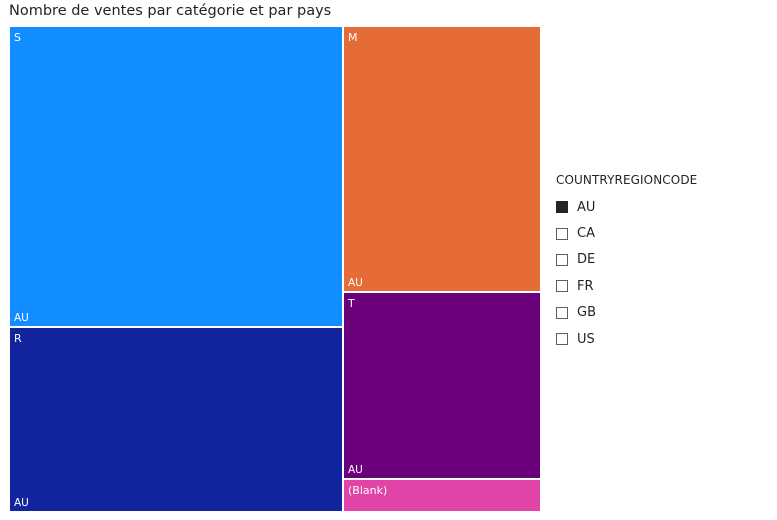  Describe the element at coordinates (18, 338) in the screenshot. I see `tile-category-label: R` at that location.